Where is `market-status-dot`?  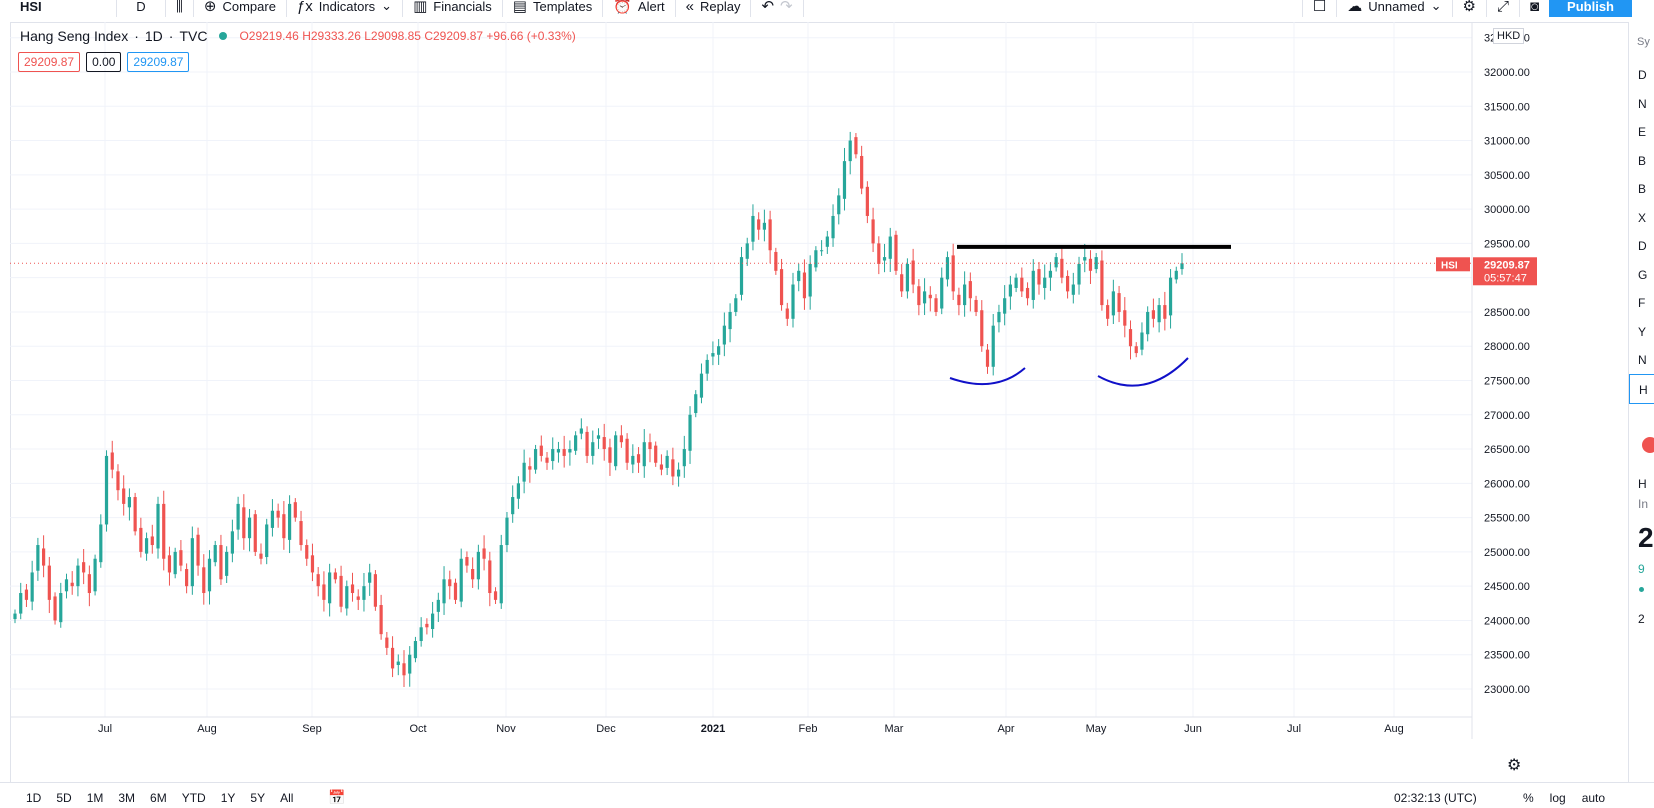
market-status-dot is located at coordinates (223, 36).